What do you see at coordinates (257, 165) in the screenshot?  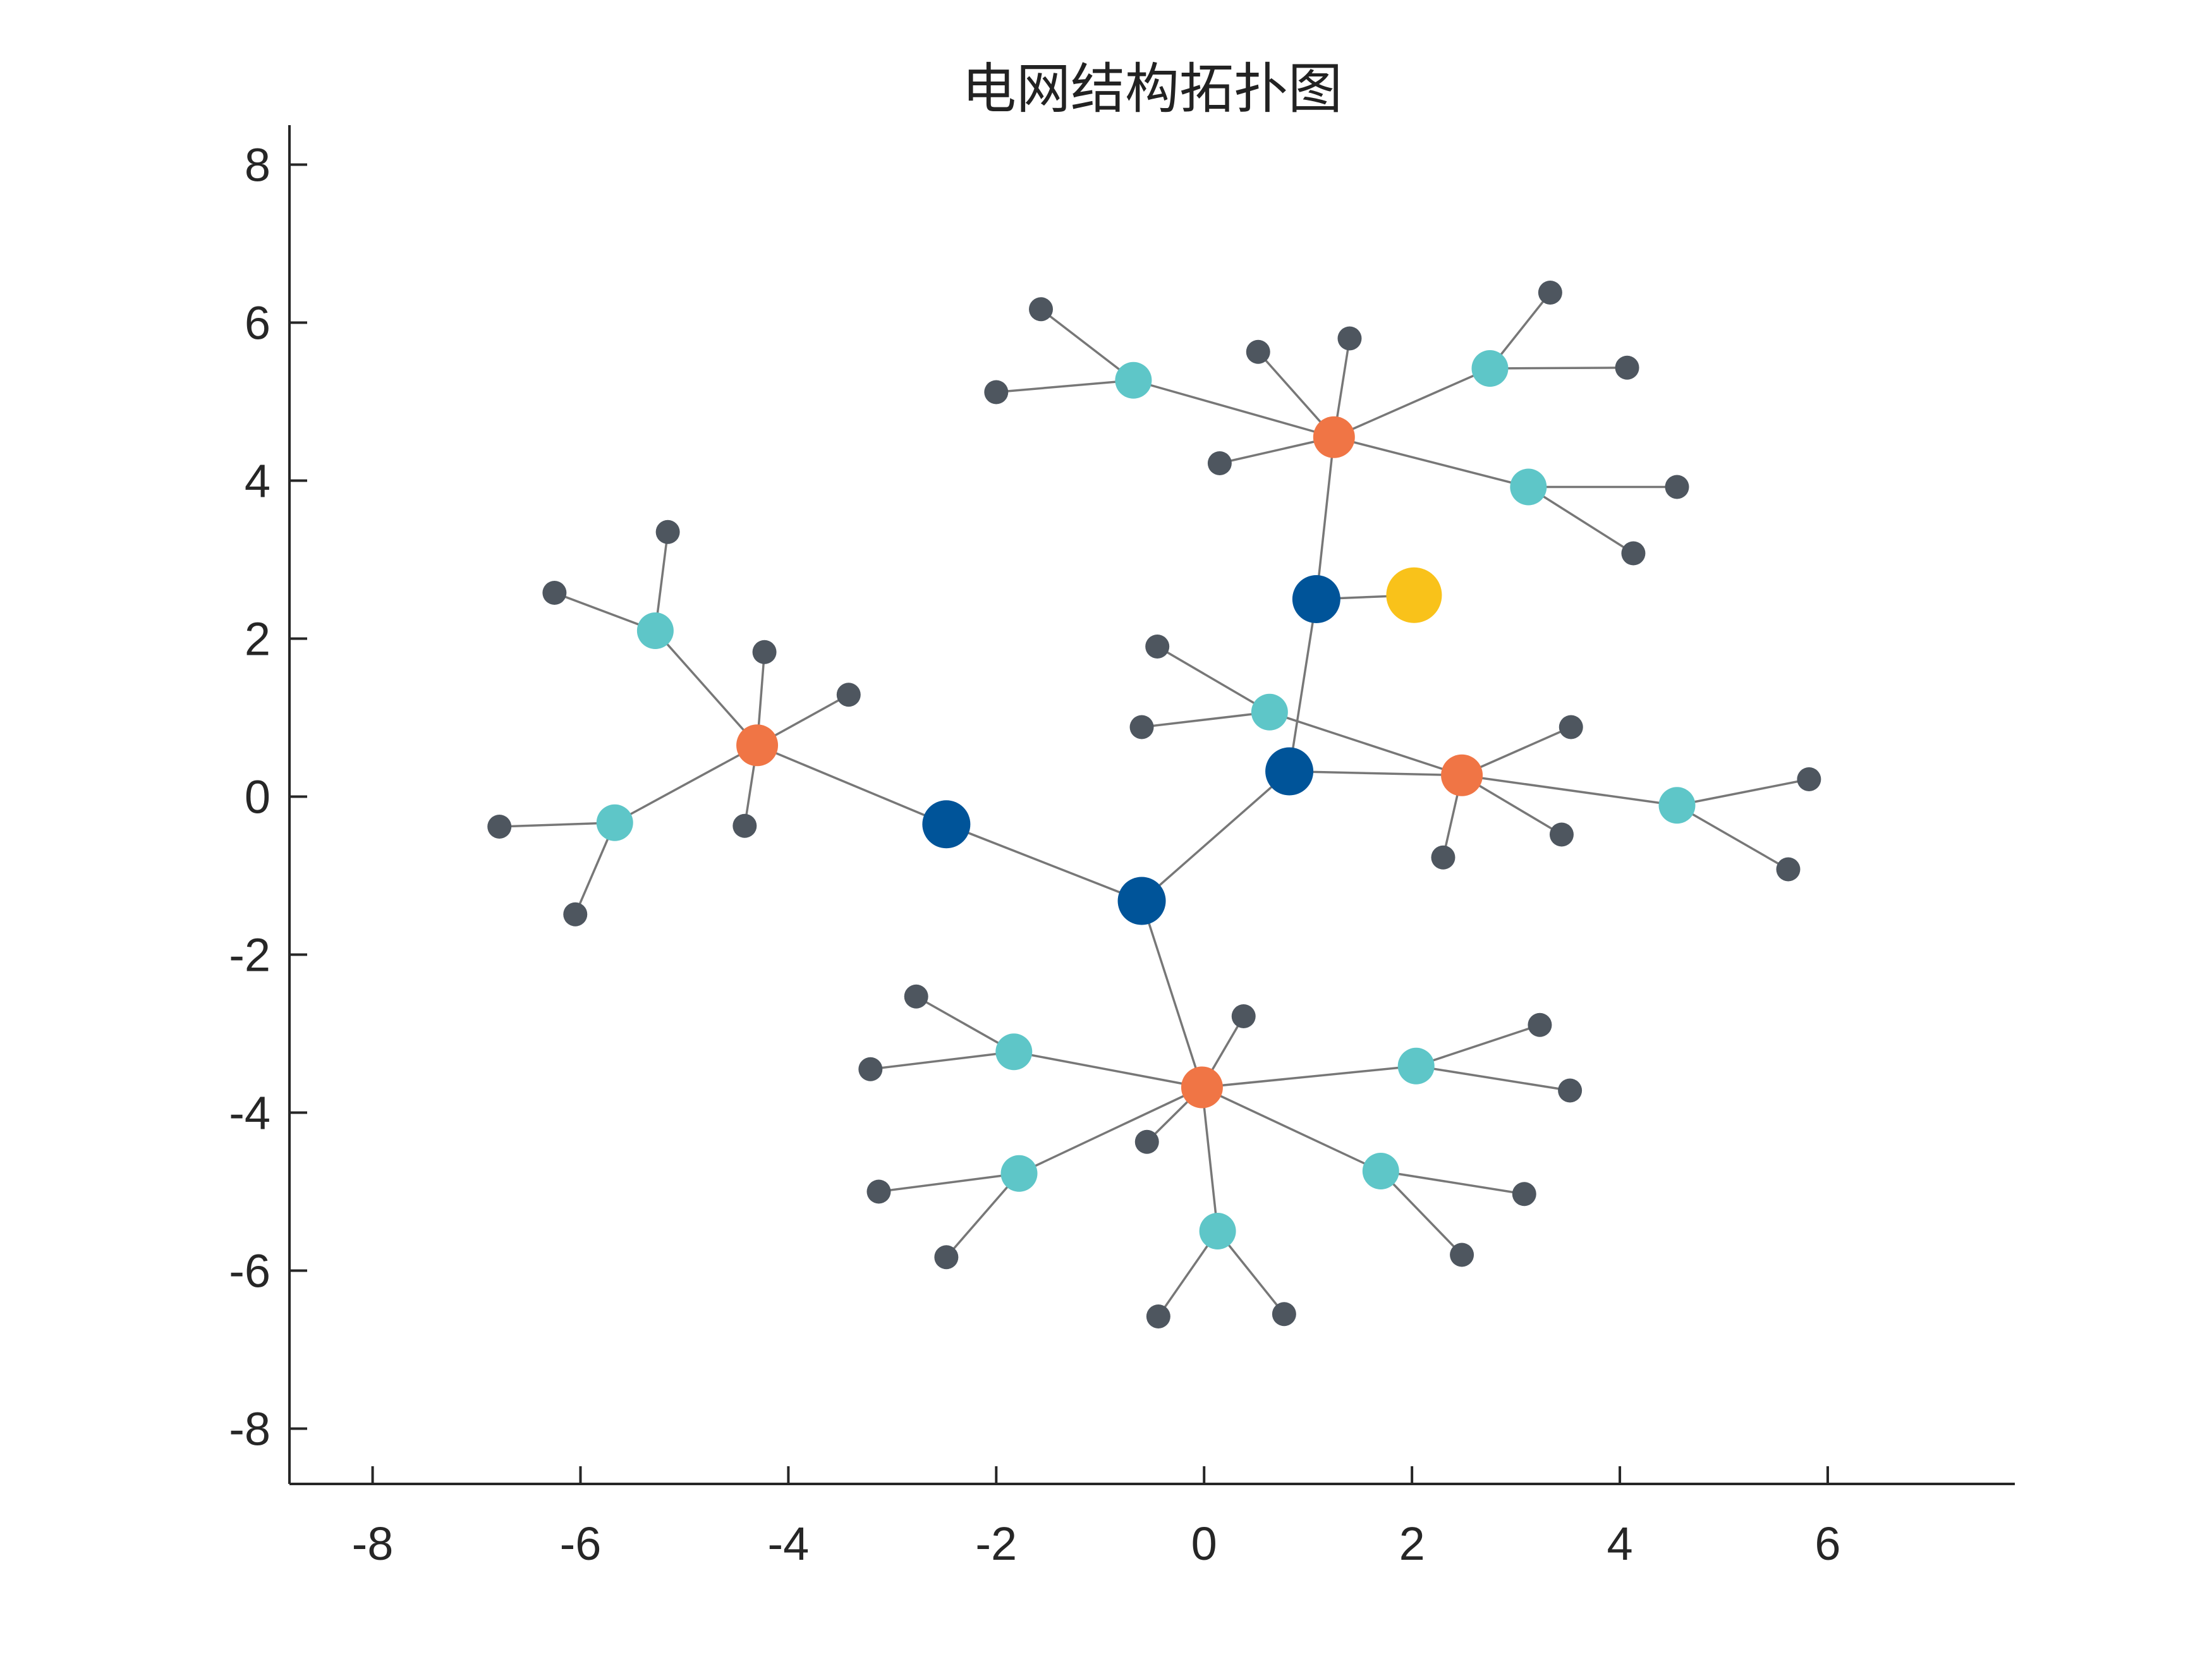 I see `y-tick-label: 8` at bounding box center [257, 165].